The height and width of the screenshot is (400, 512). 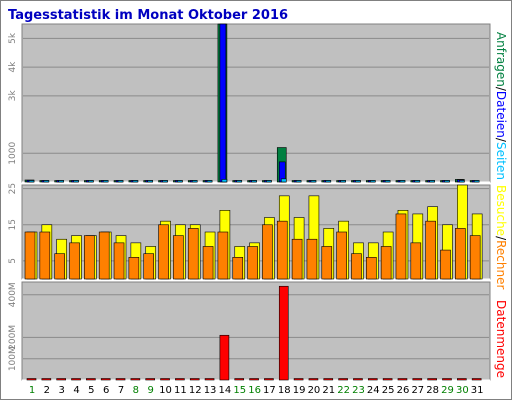 I want to click on x-tick-label: 9, so click(x=151, y=390).